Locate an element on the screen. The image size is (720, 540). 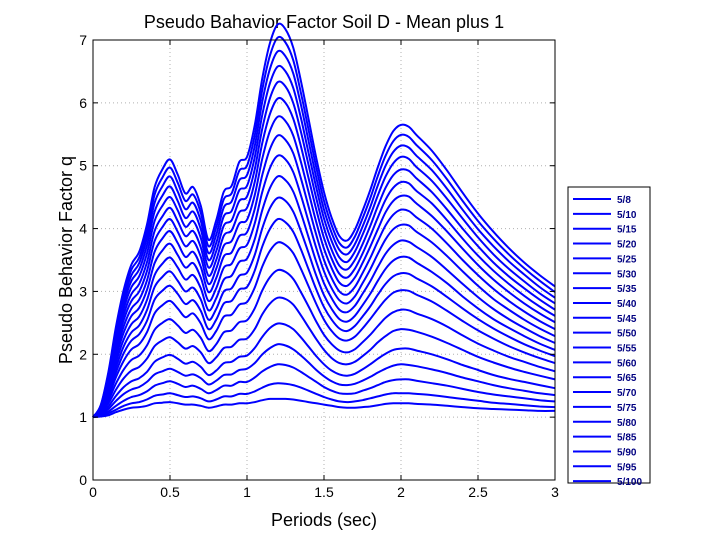
x-tick-label: 0.5 is located at coordinates (170, 492).